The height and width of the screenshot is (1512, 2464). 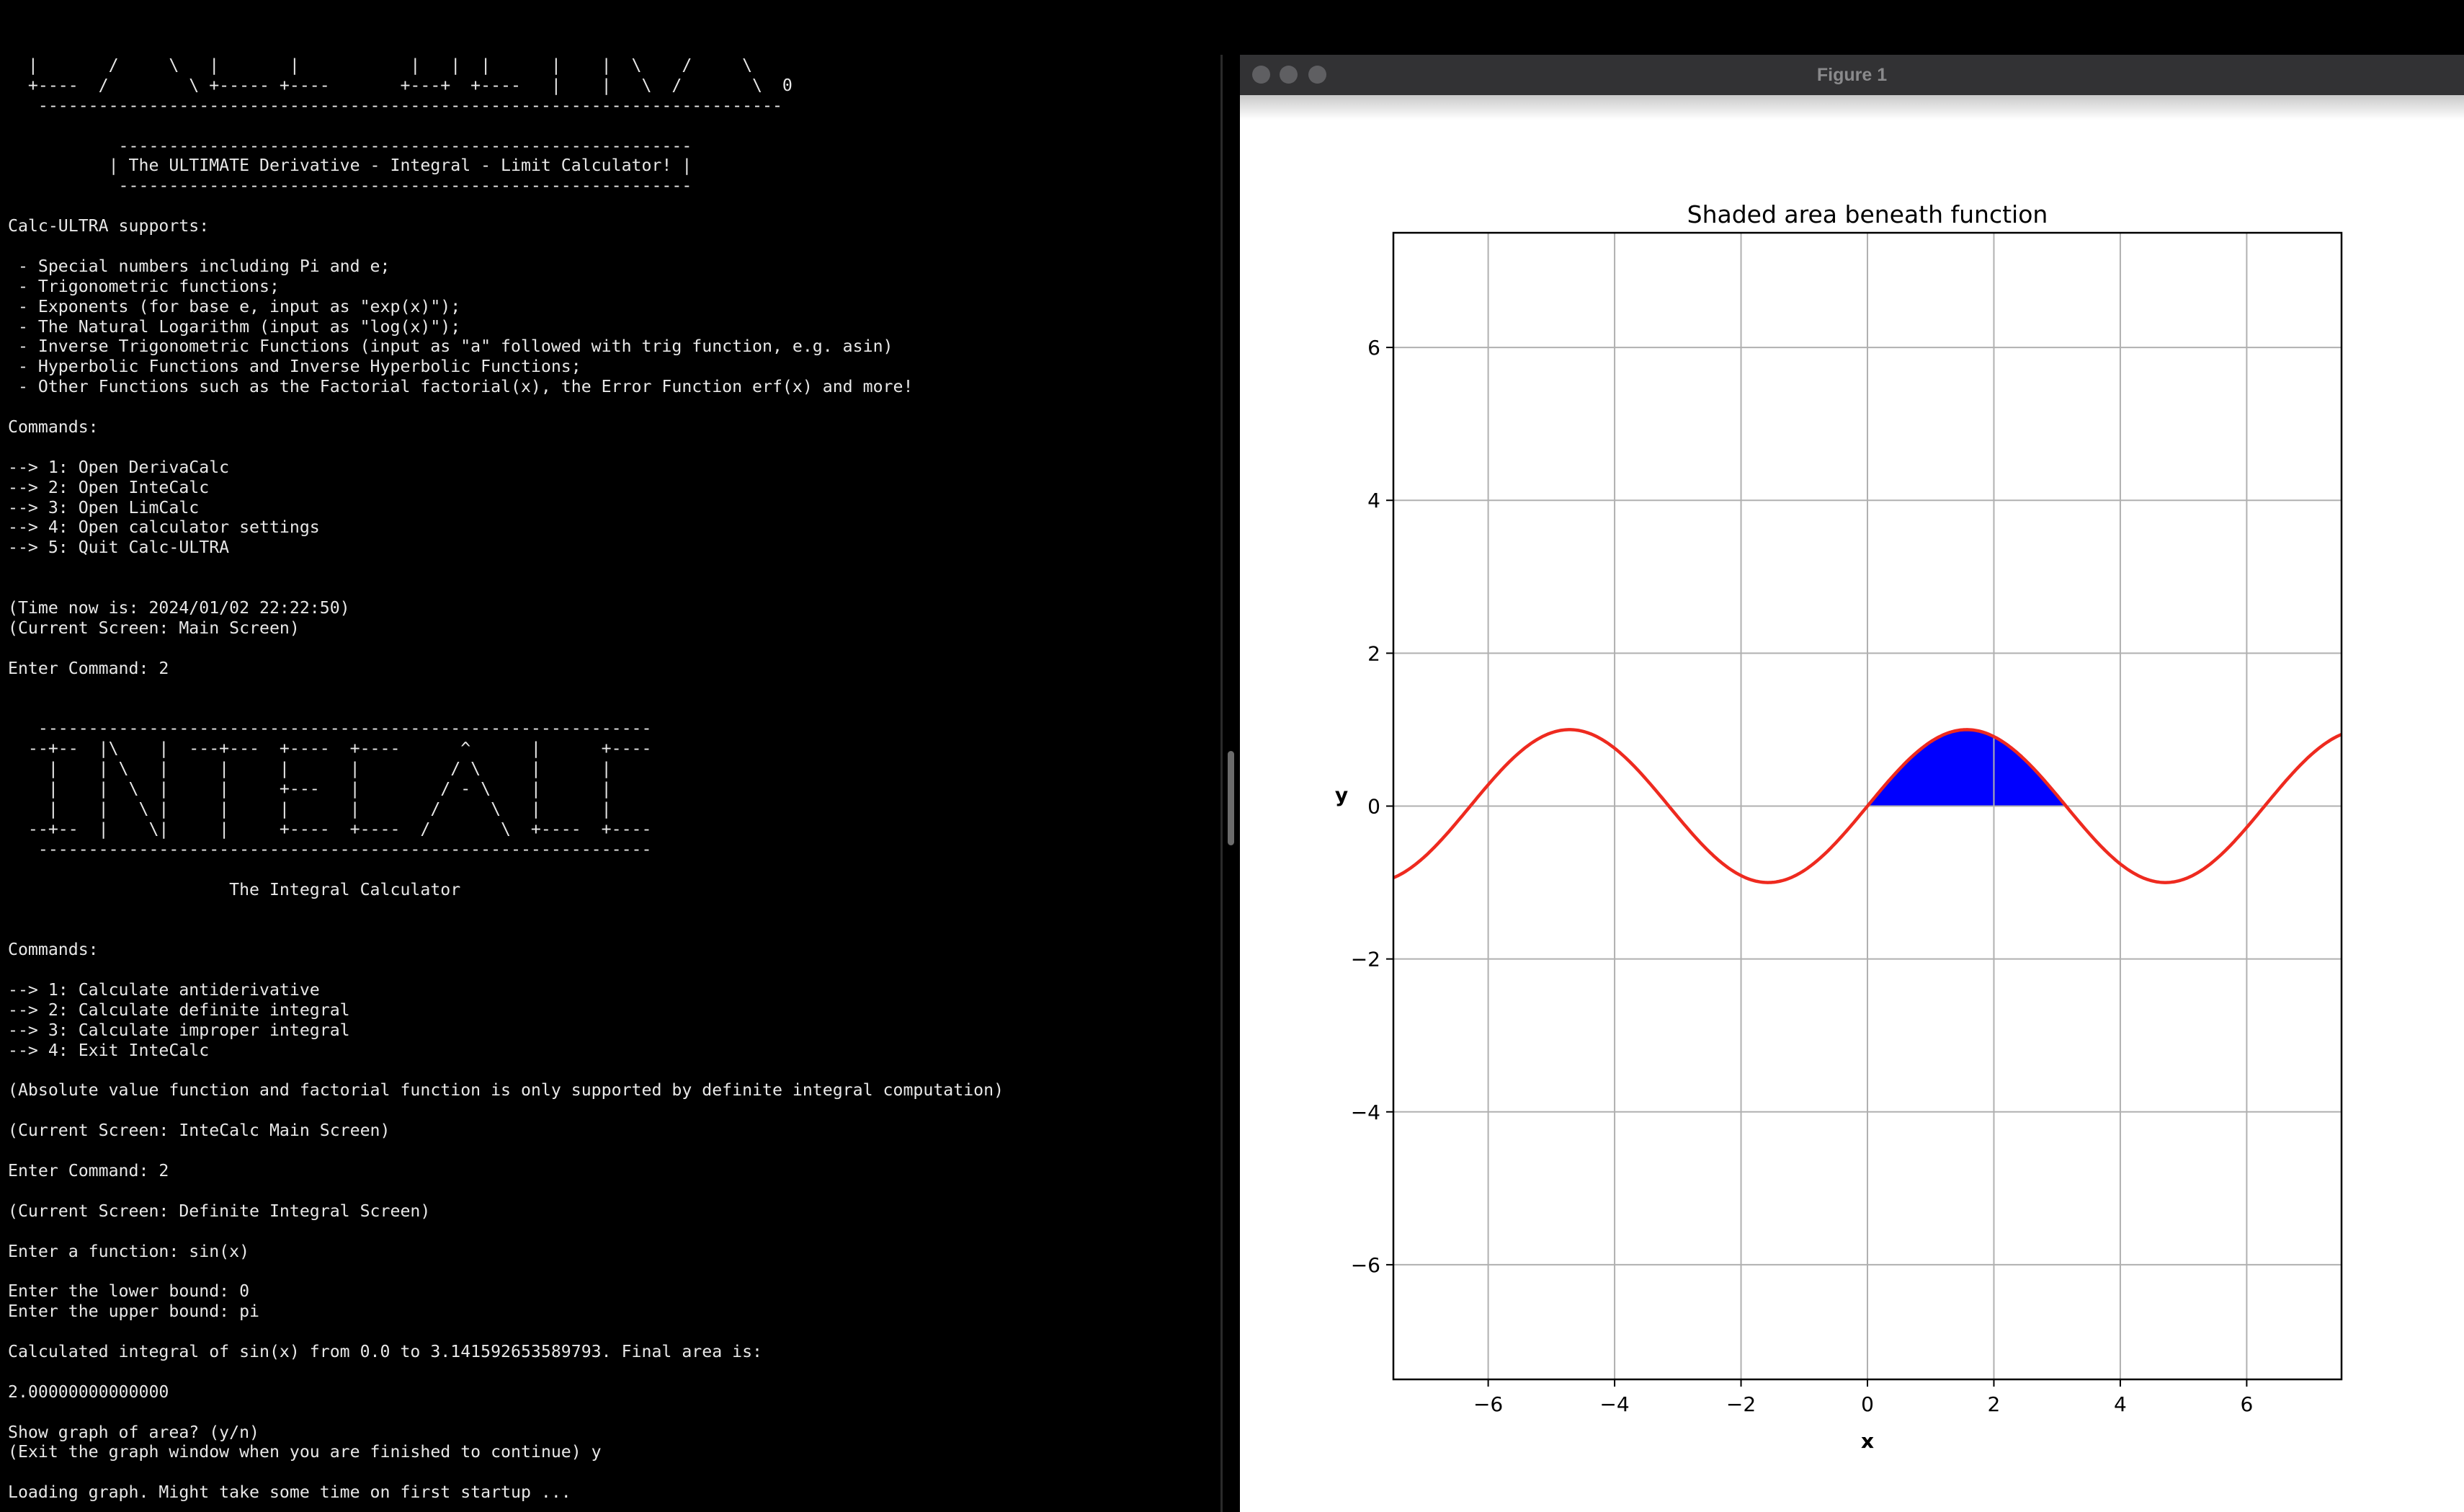 I want to click on x-axis-label: x, so click(x=1867, y=1441).